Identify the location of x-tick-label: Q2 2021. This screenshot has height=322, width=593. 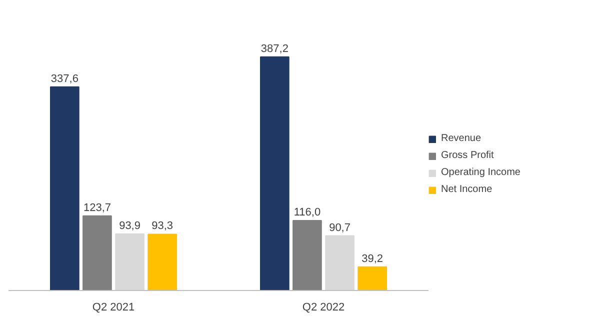
(113, 308).